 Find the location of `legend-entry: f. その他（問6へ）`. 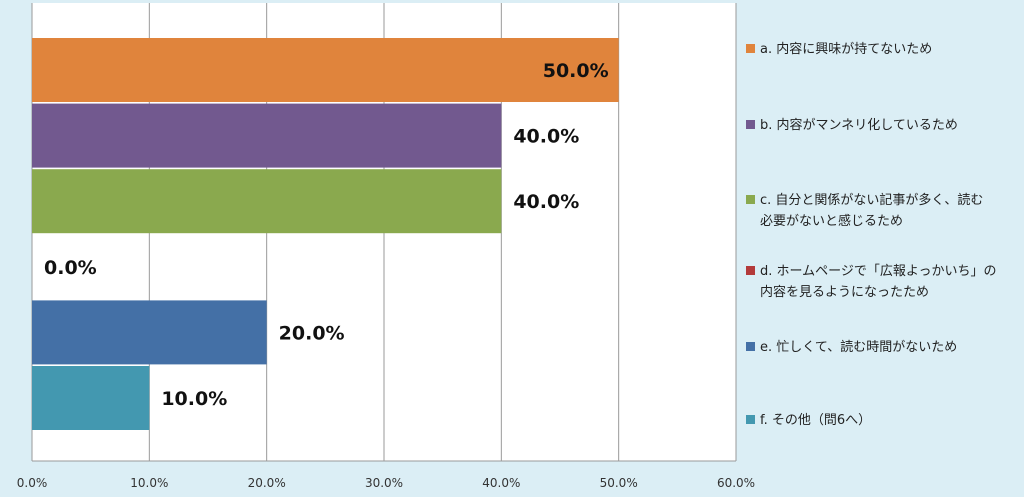

legend-entry: f. その他（問6へ） is located at coordinates (808, 420).